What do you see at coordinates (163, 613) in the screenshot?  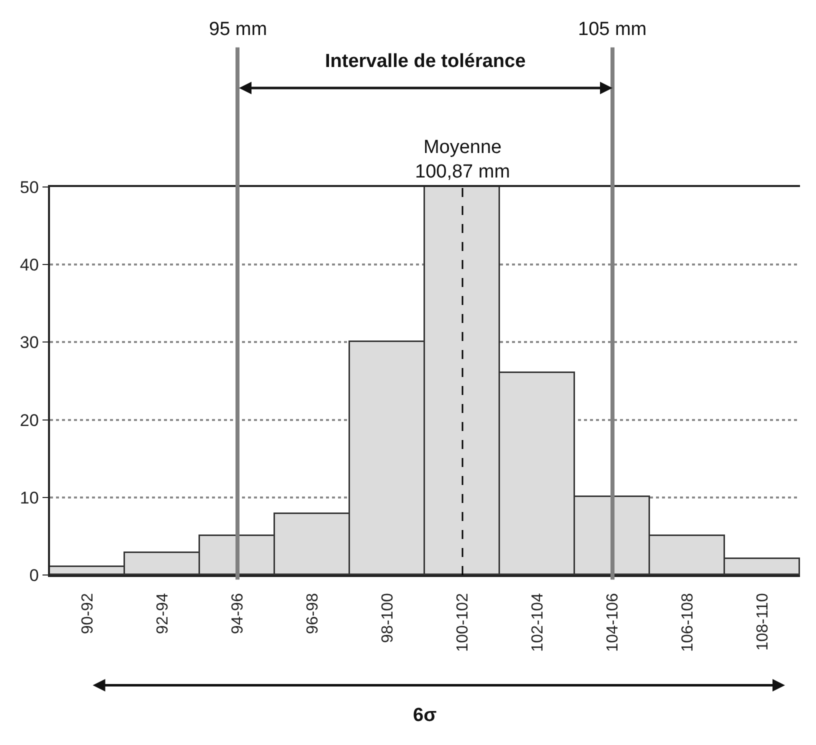 I see `x-tick-label: 92-94` at bounding box center [163, 613].